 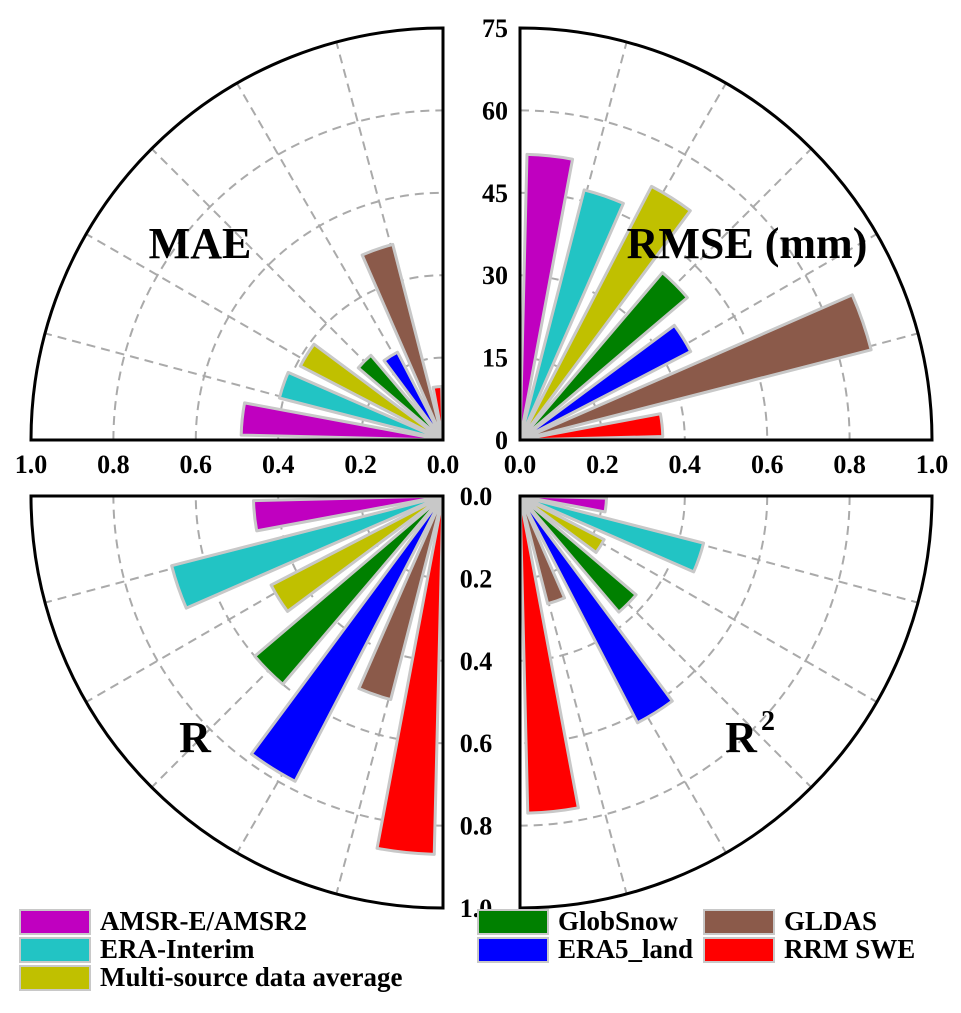 What do you see at coordinates (55, 950) in the screenshot?
I see `legend-swatch-era-interim` at bounding box center [55, 950].